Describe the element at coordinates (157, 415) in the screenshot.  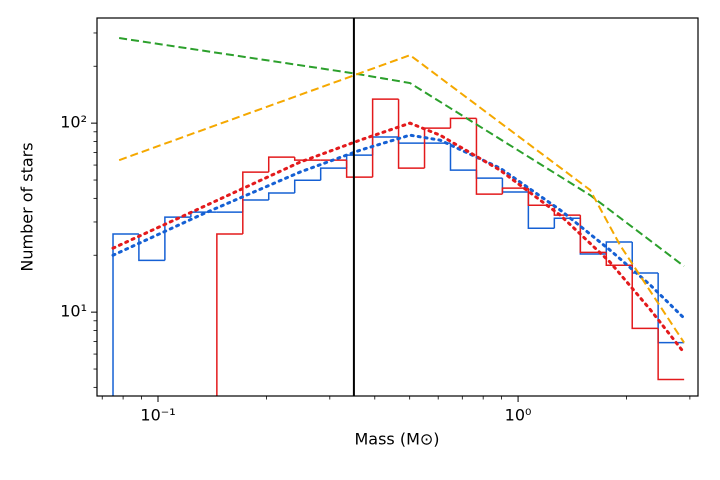
I see `x-tick-label: 10⁻¹` at that location.